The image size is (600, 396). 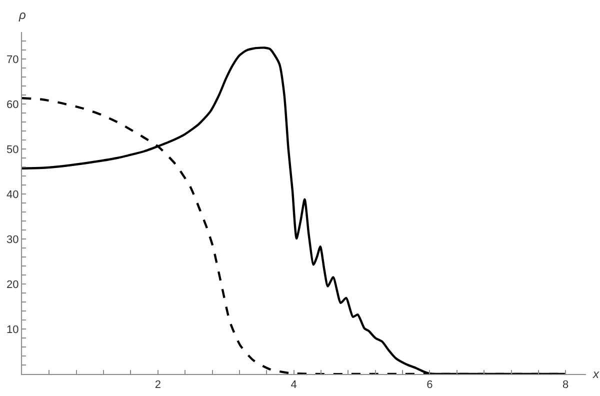 What do you see at coordinates (157, 385) in the screenshot?
I see `x-tick-label: 2` at bounding box center [157, 385].